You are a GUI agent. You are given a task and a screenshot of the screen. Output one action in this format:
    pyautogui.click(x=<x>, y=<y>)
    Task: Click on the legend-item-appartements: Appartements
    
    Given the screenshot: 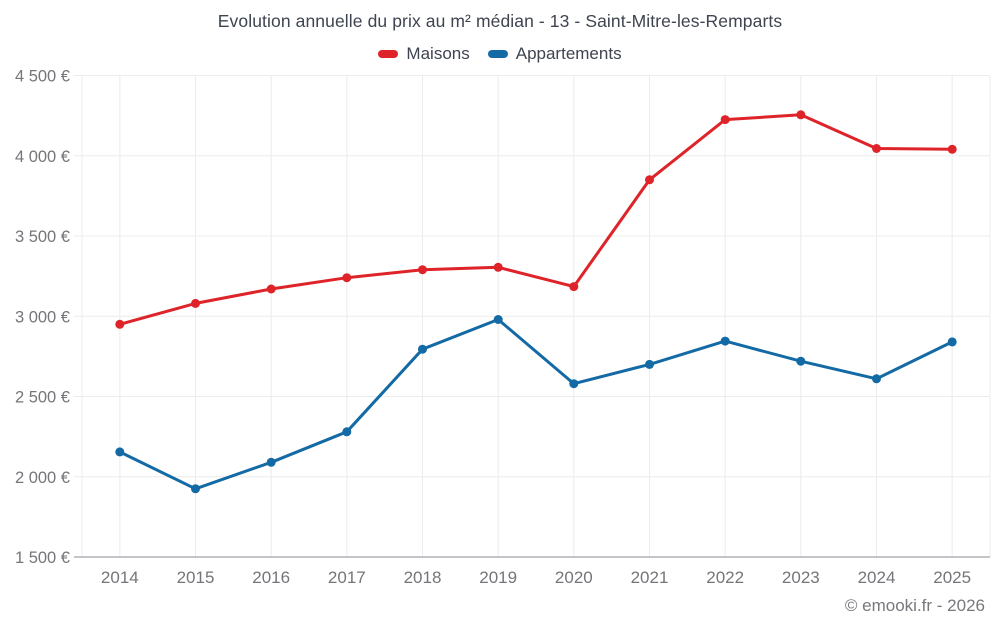 What is the action you would take?
    pyautogui.click(x=554, y=54)
    